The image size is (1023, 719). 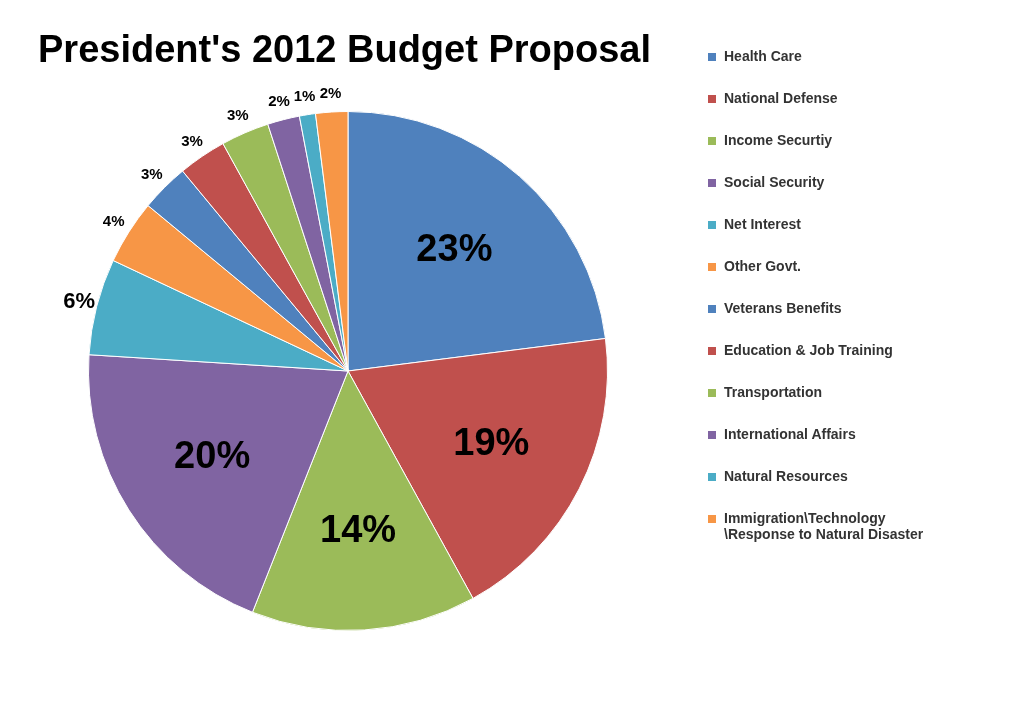 I want to click on legend-label: Natural Resources, so click(x=786, y=476).